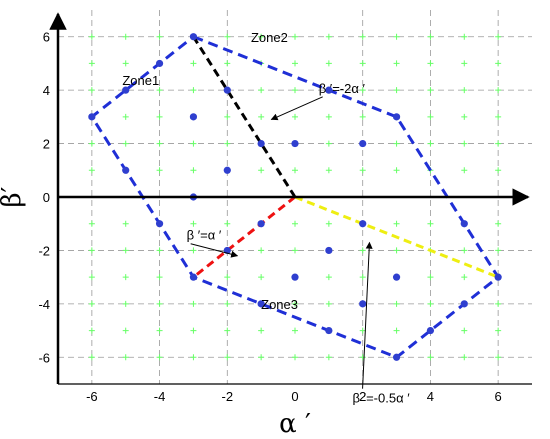  What do you see at coordinates (295, 424) in the screenshot?
I see `x-axis-label: α ′` at bounding box center [295, 424].